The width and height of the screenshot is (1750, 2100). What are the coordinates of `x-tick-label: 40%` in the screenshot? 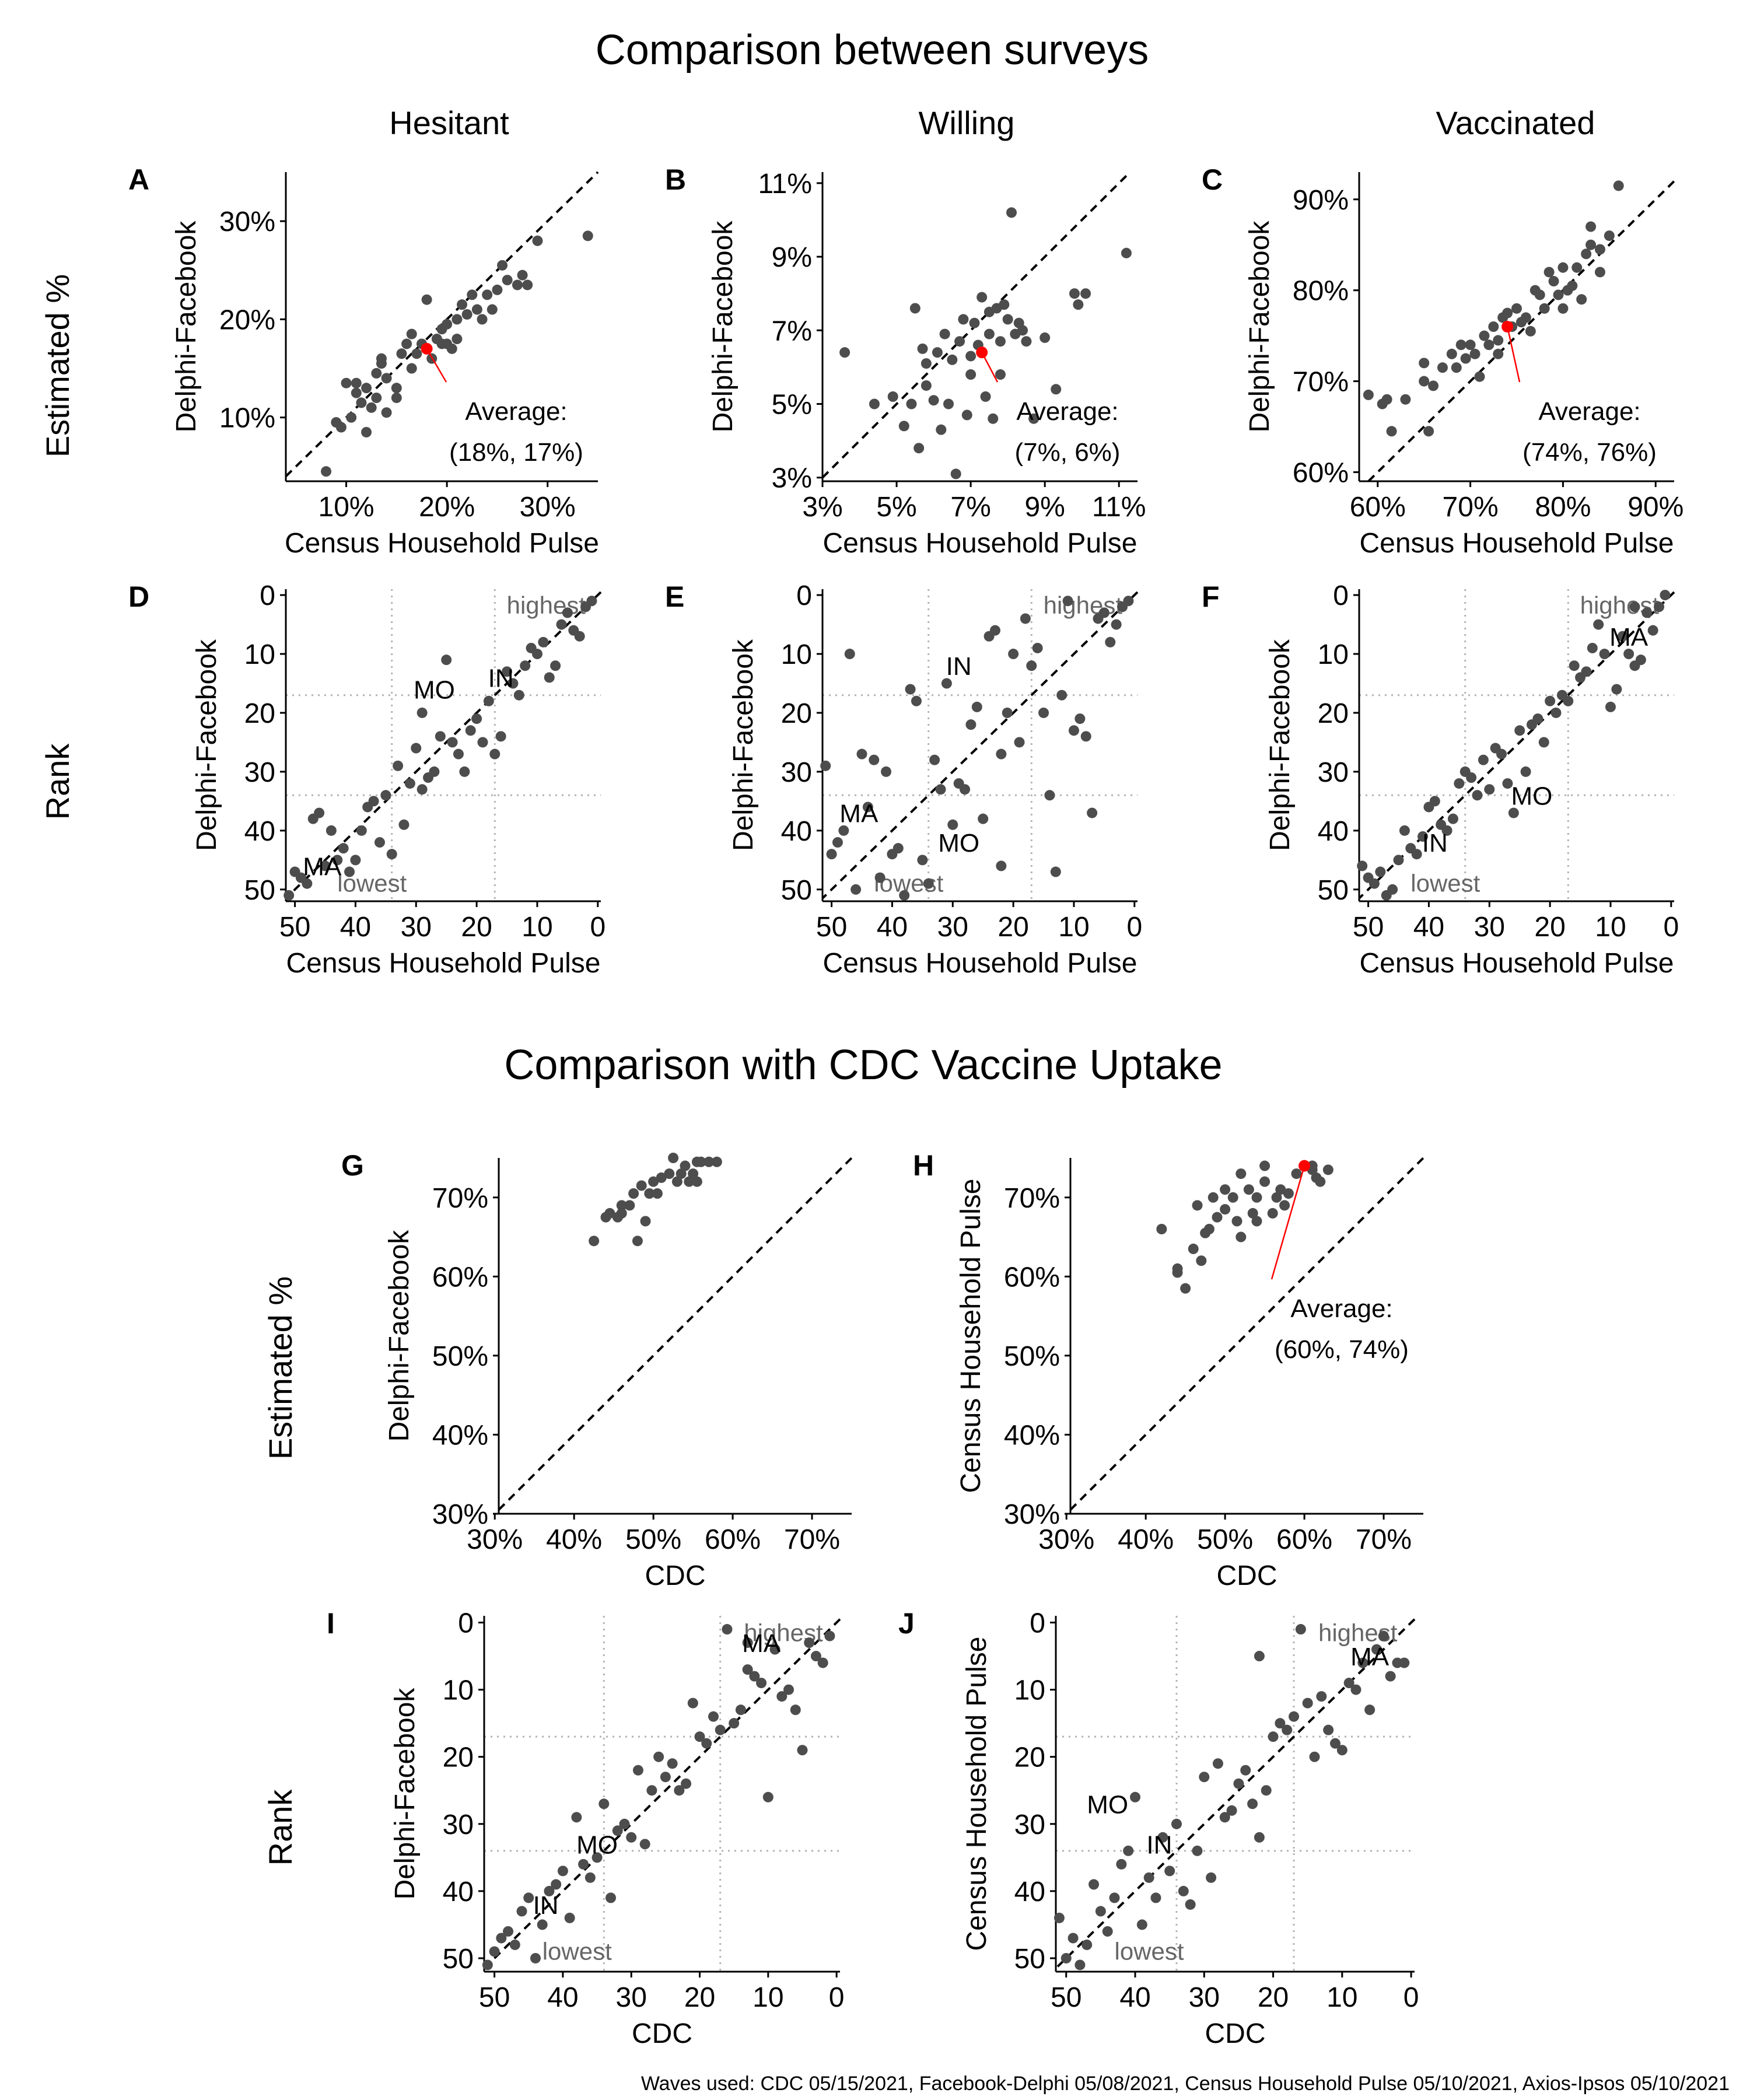 It's located at (1146, 1539).